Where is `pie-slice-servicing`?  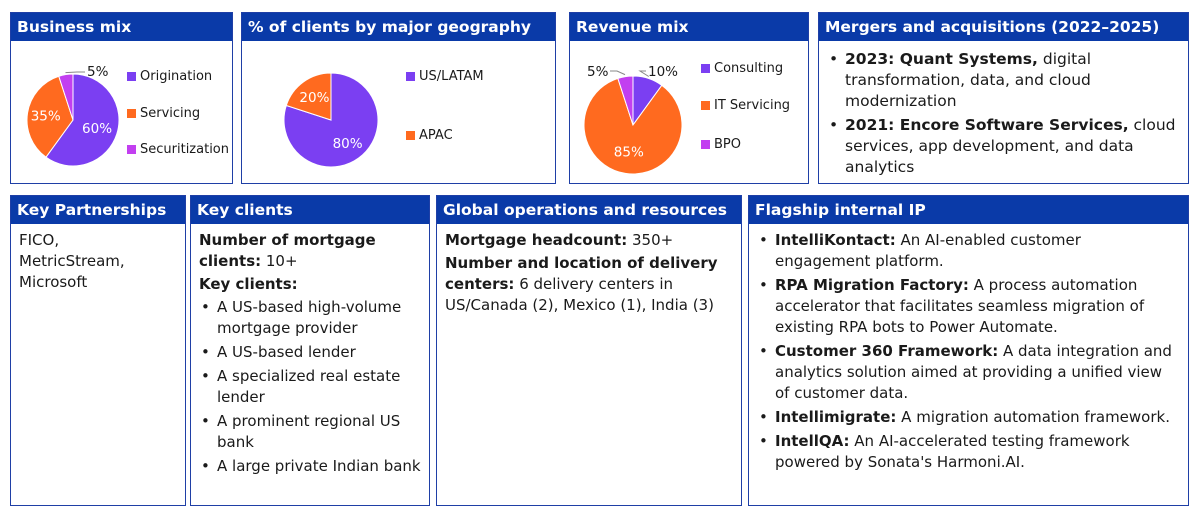
pie-slice-servicing is located at coordinates (50, 116).